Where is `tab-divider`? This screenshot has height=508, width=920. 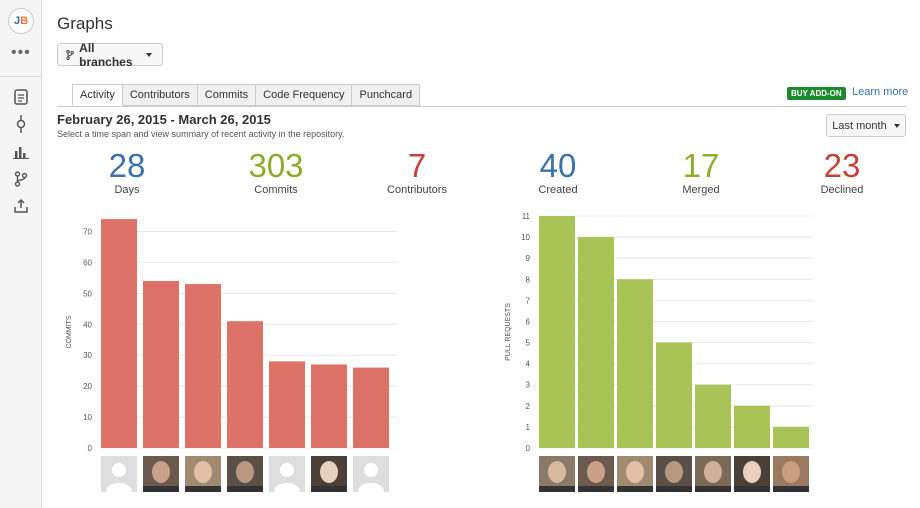 tab-divider is located at coordinates (481, 106).